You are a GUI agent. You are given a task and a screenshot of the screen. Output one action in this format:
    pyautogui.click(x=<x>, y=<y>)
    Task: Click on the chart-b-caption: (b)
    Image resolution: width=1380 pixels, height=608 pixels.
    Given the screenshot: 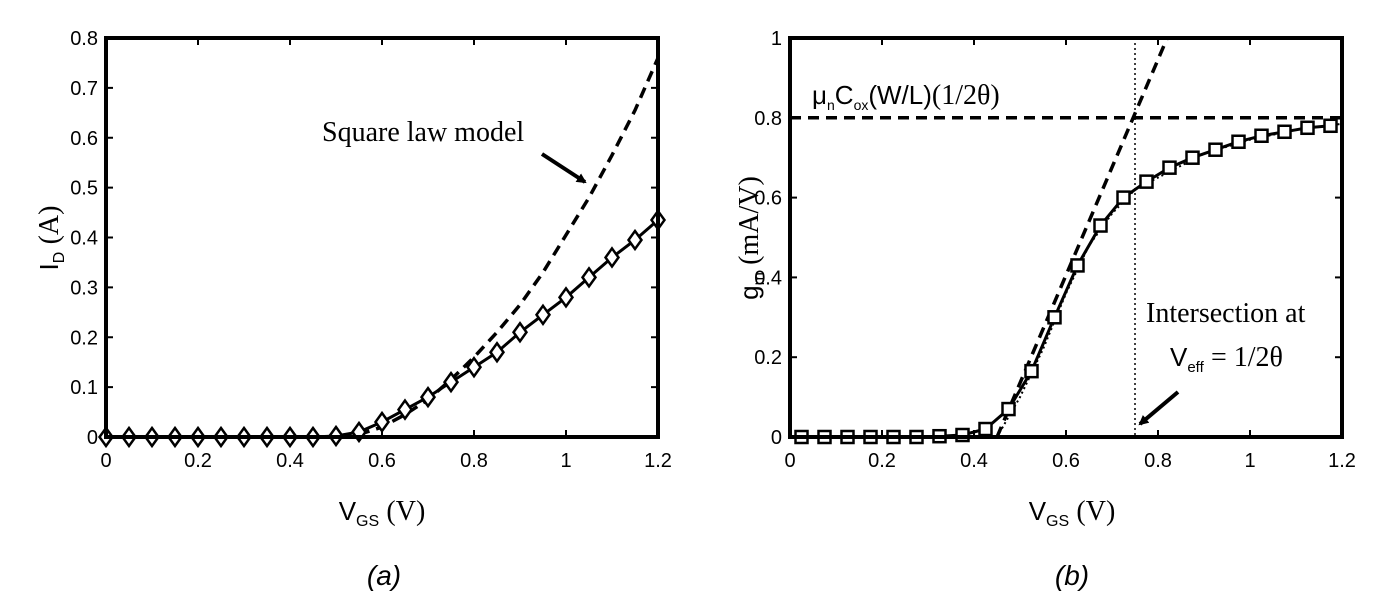 What is the action you would take?
    pyautogui.click(x=1072, y=575)
    